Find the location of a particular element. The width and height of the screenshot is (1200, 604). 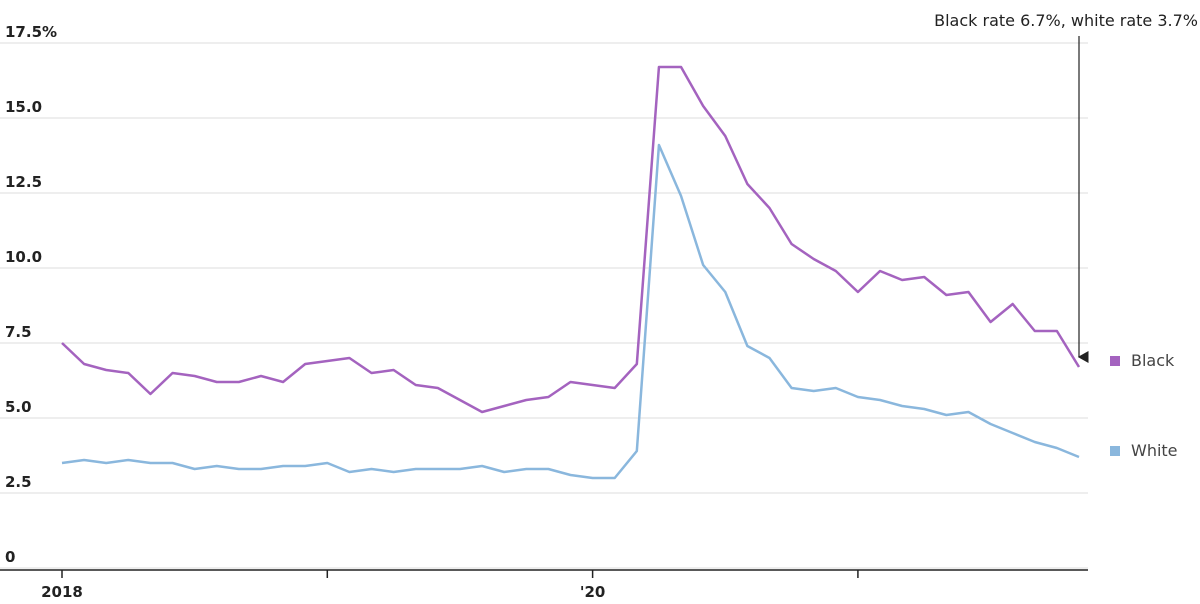

y-tick-label: 7.5 is located at coordinates (18, 332).